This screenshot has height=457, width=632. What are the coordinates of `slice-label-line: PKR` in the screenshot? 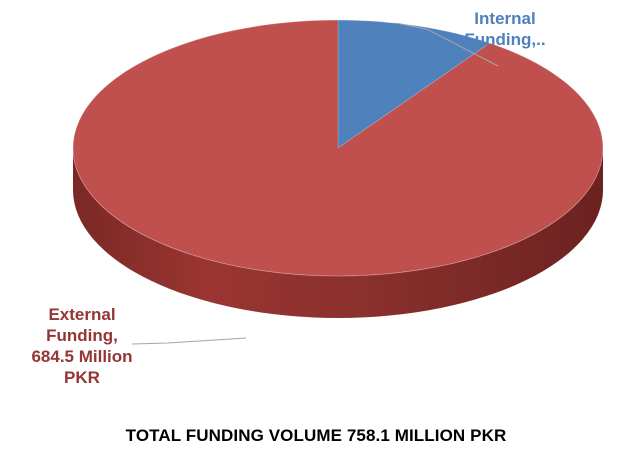 It's located at (82, 377).